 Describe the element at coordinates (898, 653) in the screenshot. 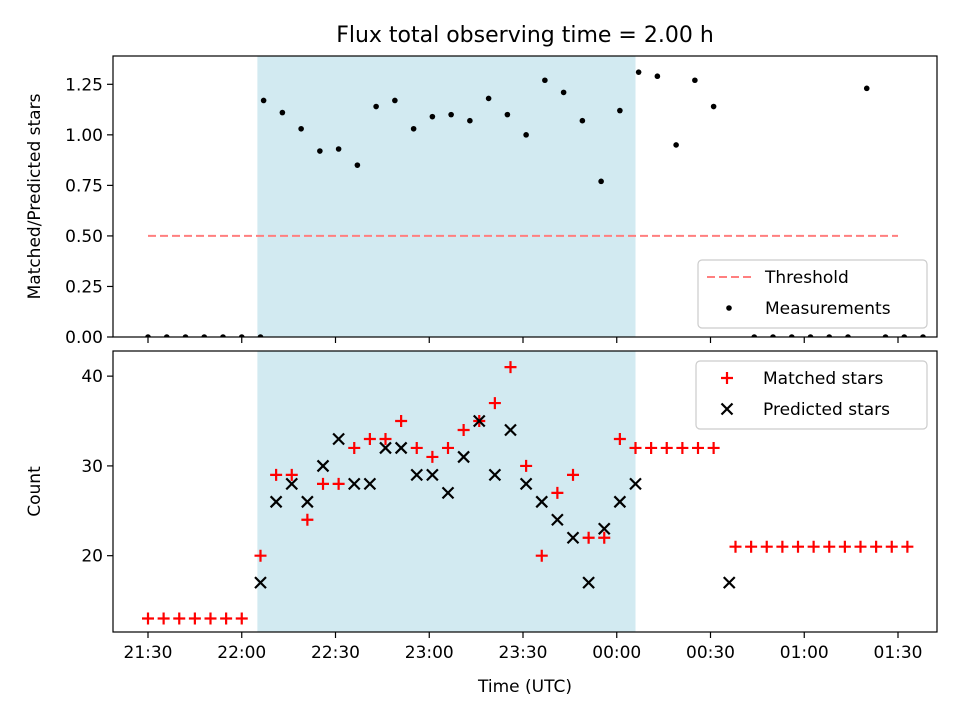

I see `x-tick-label: 01:30` at that location.